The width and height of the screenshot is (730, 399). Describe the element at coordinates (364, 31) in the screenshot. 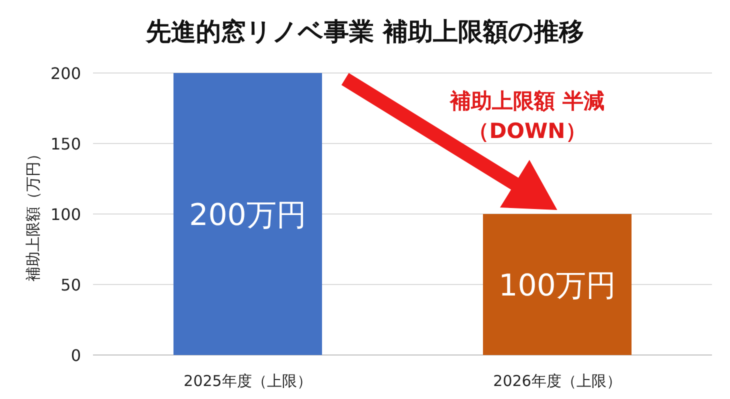

I see `chart-title: 先進的窓リノベ事業 補助上限額の推移` at that location.